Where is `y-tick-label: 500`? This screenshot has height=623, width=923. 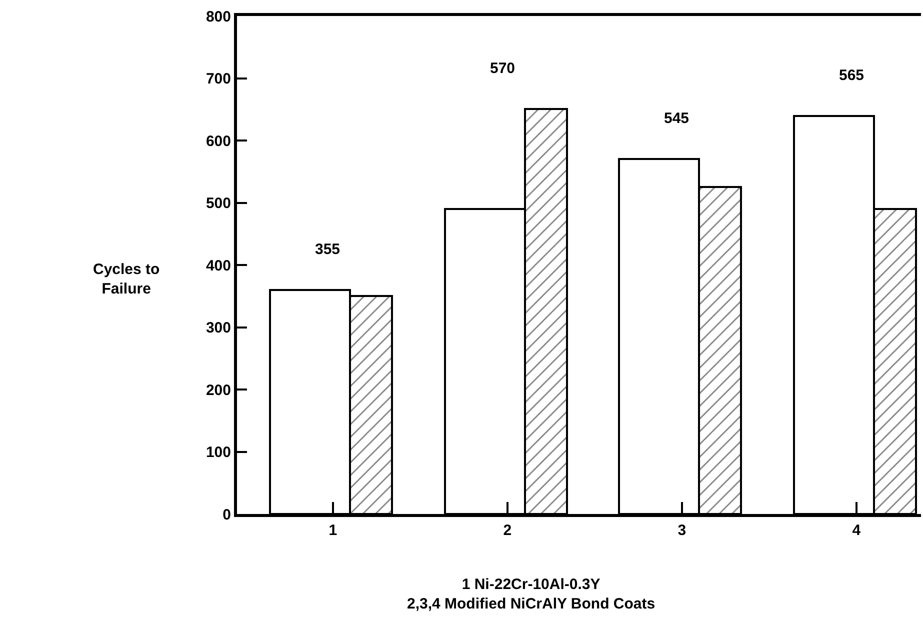 y-tick-label: 500 is located at coordinates (218, 203).